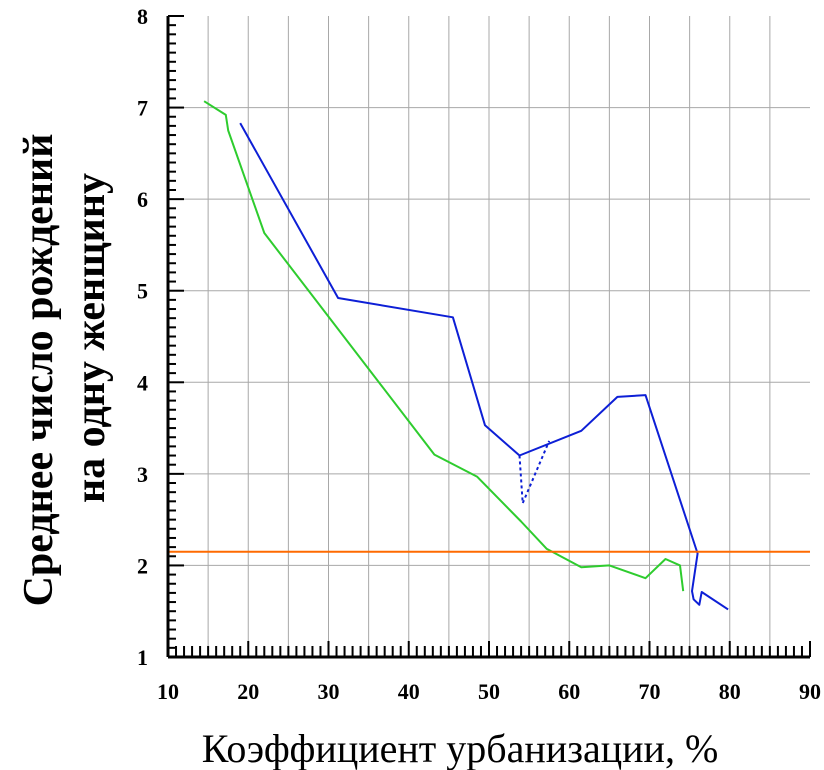 Image resolution: width=824 pixels, height=770 pixels. I want to click on y-tick-label: 3, so click(142, 474).